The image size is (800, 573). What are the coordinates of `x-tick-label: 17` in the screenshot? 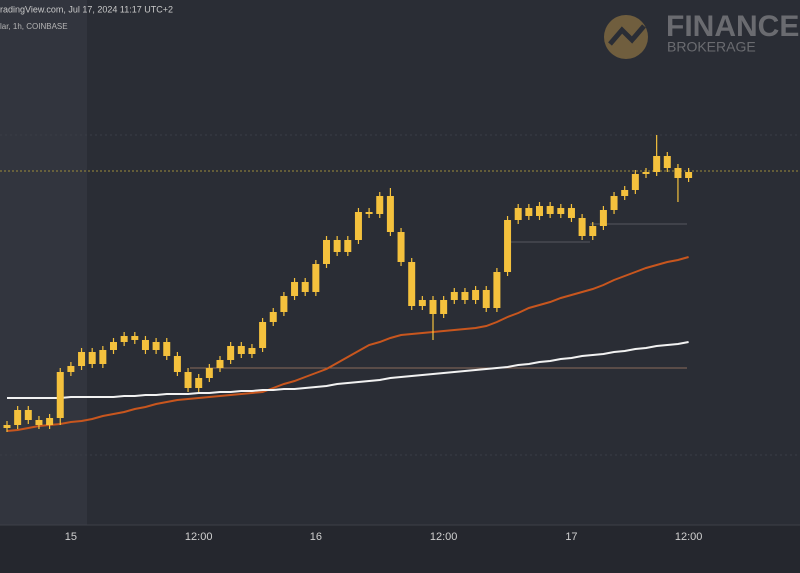 It's located at (571, 537).